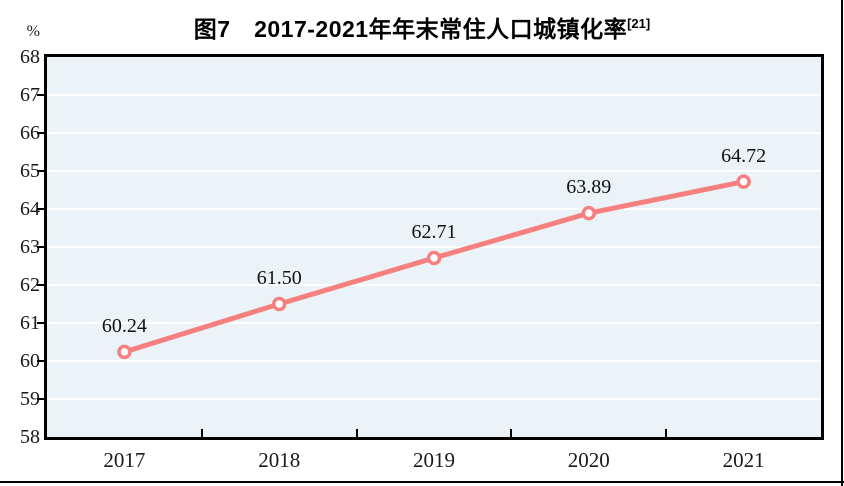 Image resolution: width=844 pixels, height=486 pixels. I want to click on y-axis-tick-label: 59, so click(30, 399).